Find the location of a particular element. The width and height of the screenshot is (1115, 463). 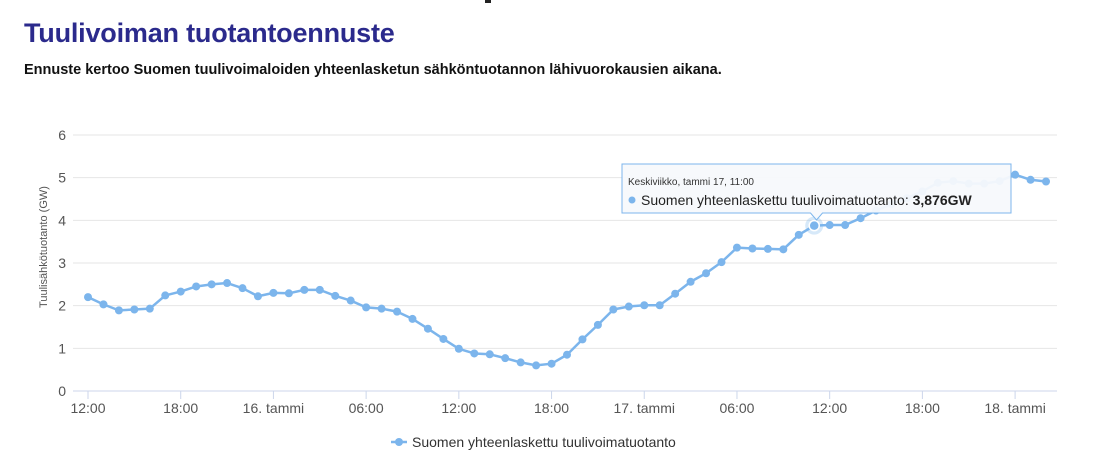

y-tick-label: 4 is located at coordinates (62, 220).